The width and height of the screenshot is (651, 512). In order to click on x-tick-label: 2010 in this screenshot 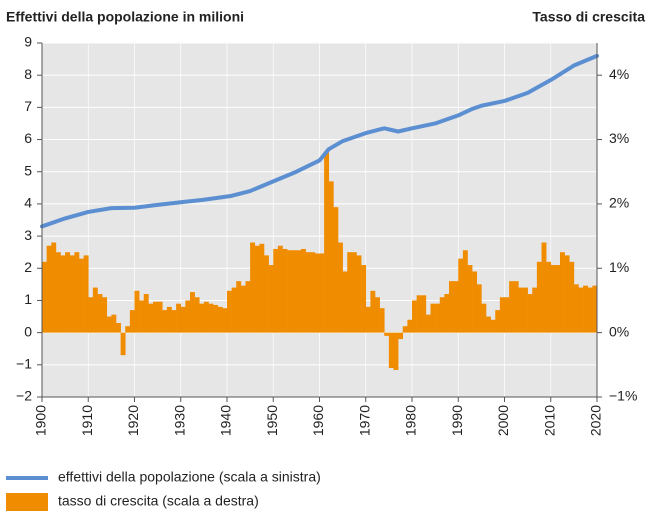, I will do `click(549, 420)`.